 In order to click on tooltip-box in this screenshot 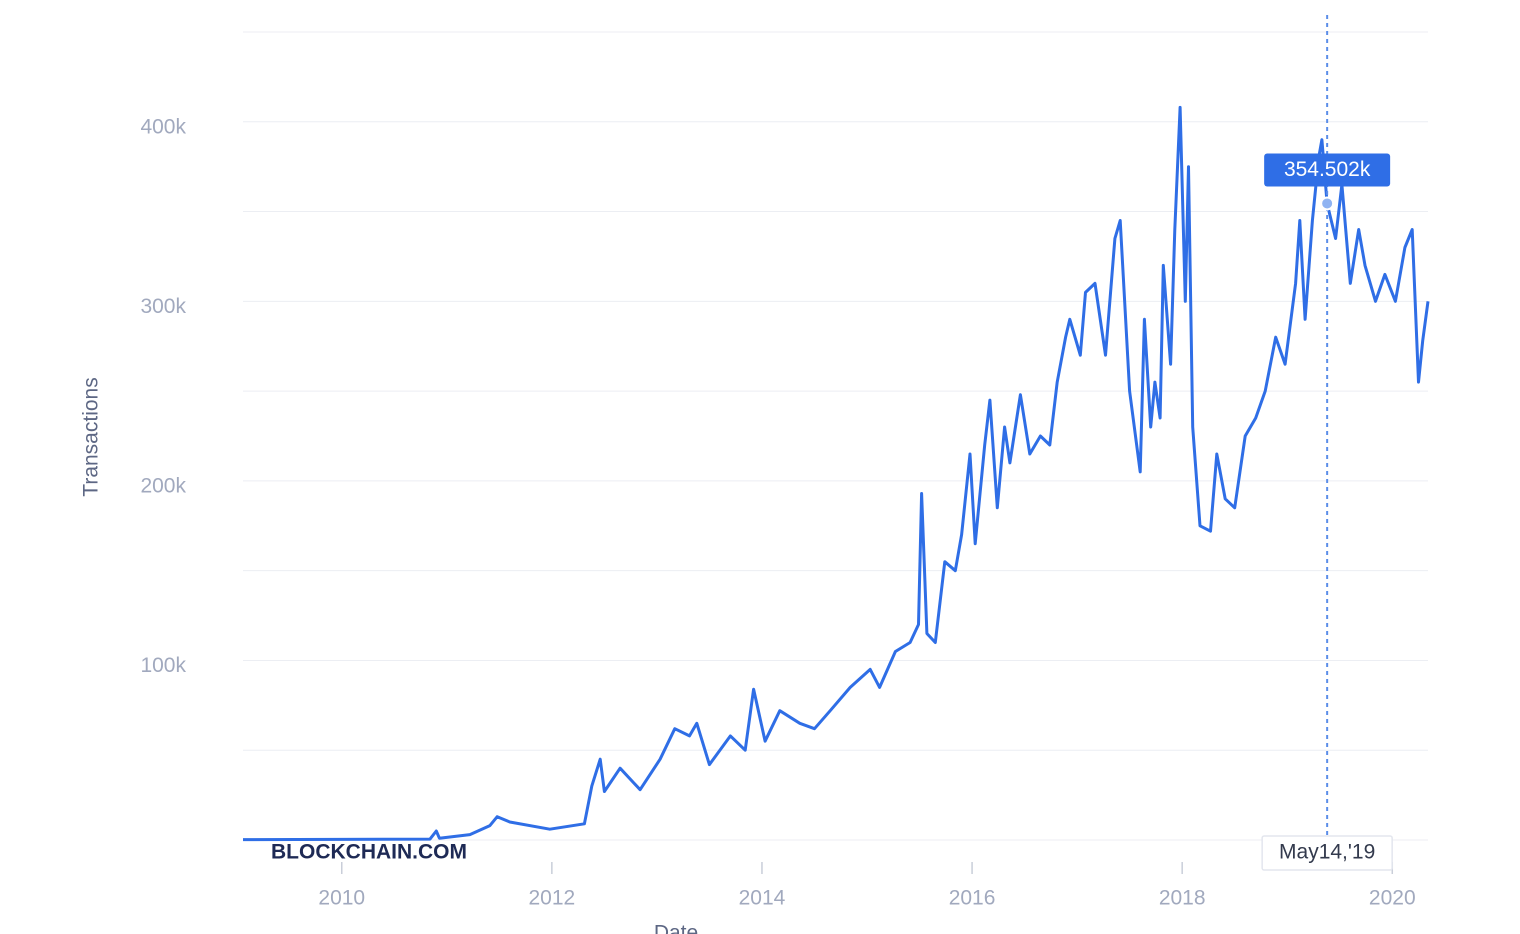, I will do `click(1327, 170)`.